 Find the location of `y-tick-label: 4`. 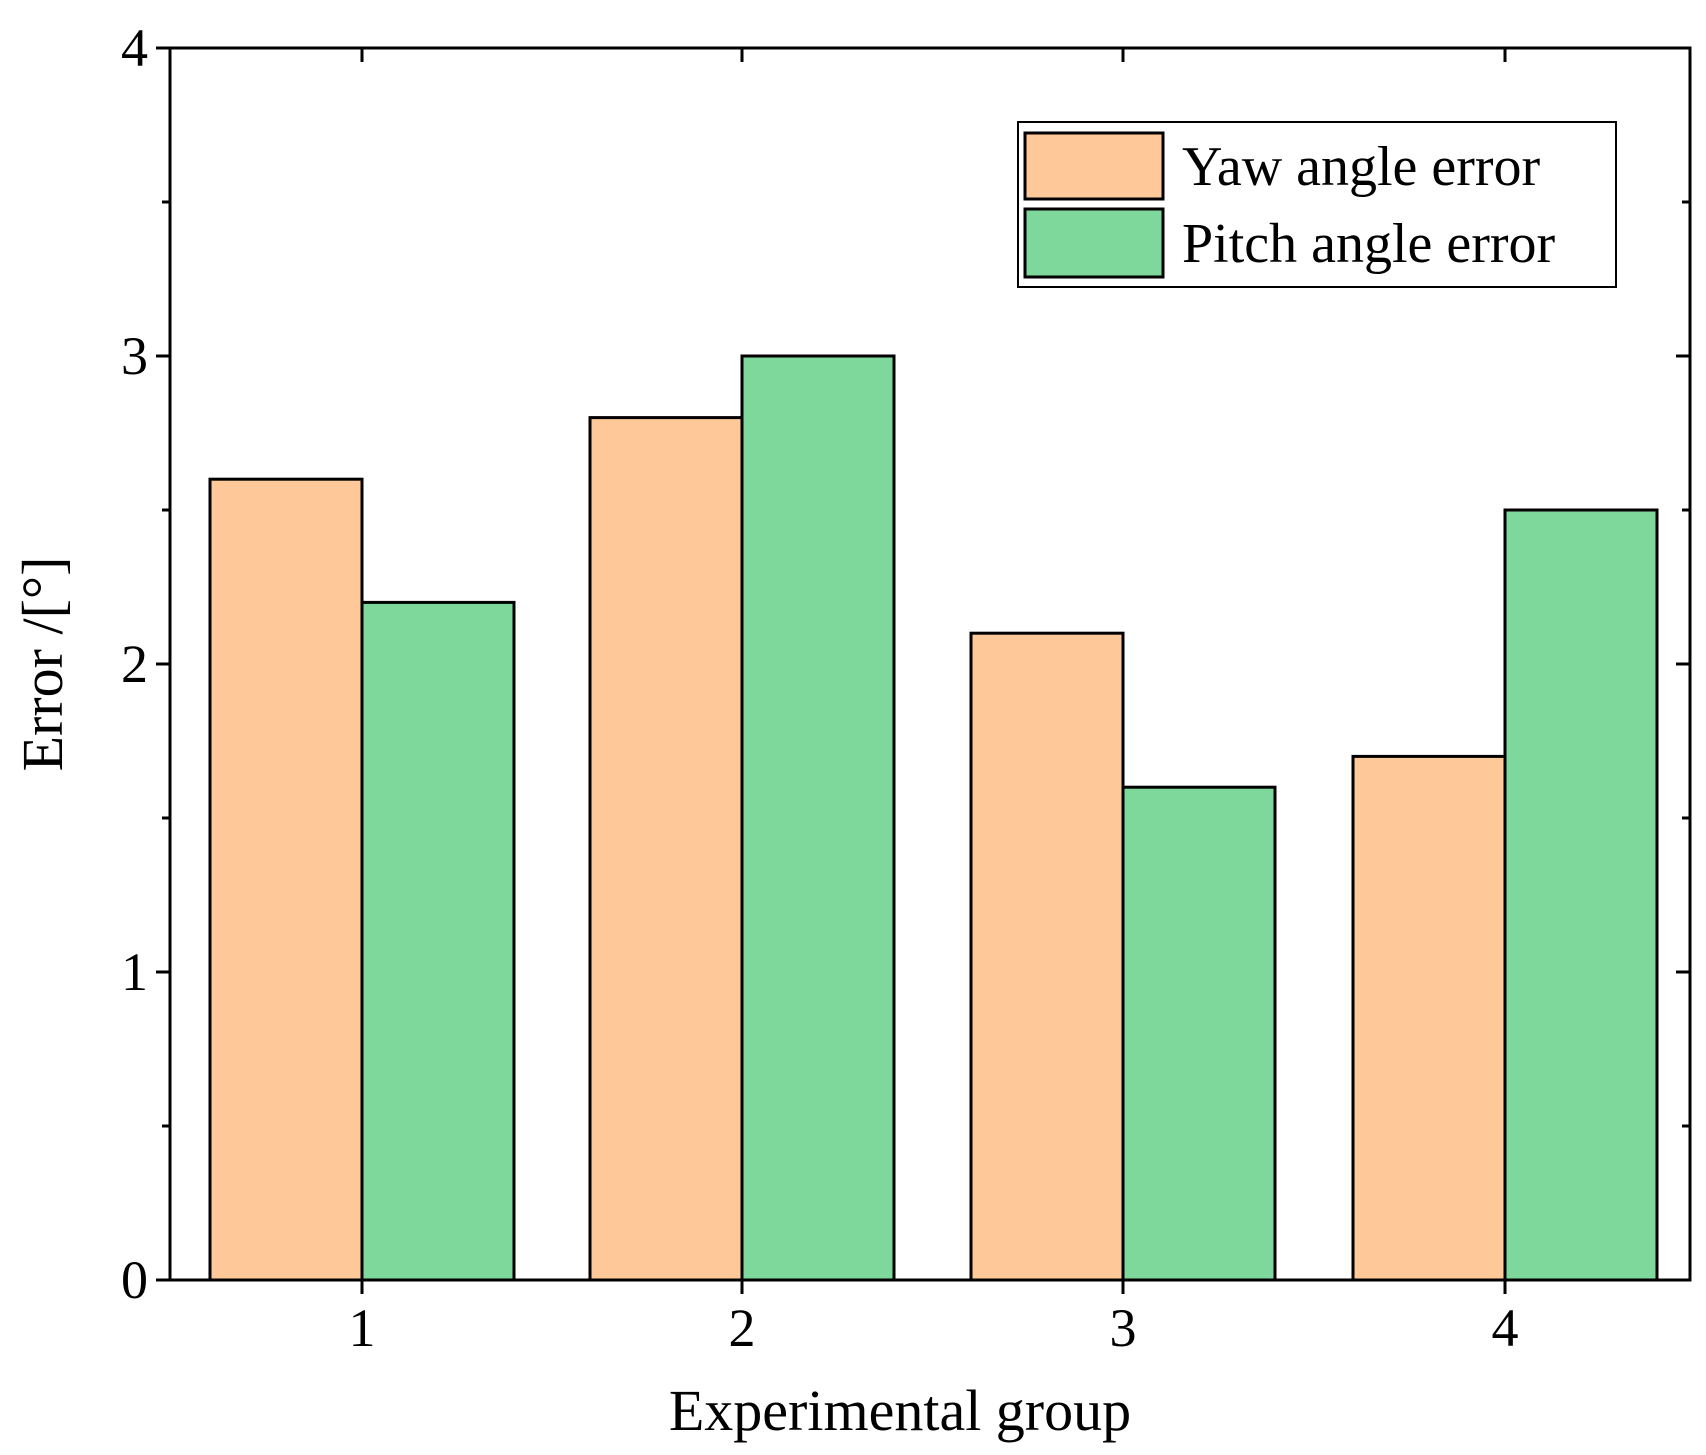

y-tick-label: 4 is located at coordinates (134, 48).